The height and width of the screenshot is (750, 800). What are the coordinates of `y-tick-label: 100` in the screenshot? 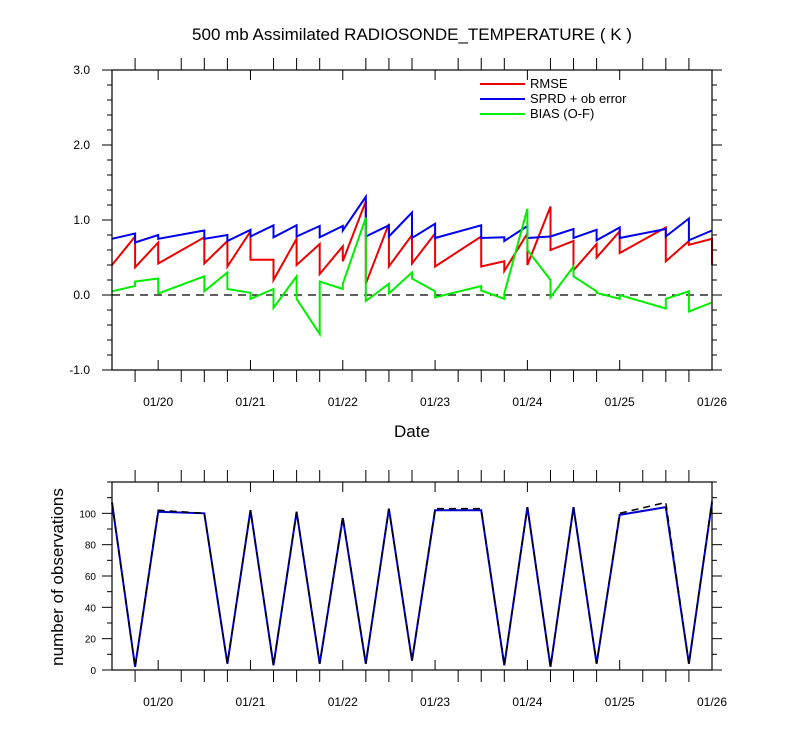 It's located at (87, 514).